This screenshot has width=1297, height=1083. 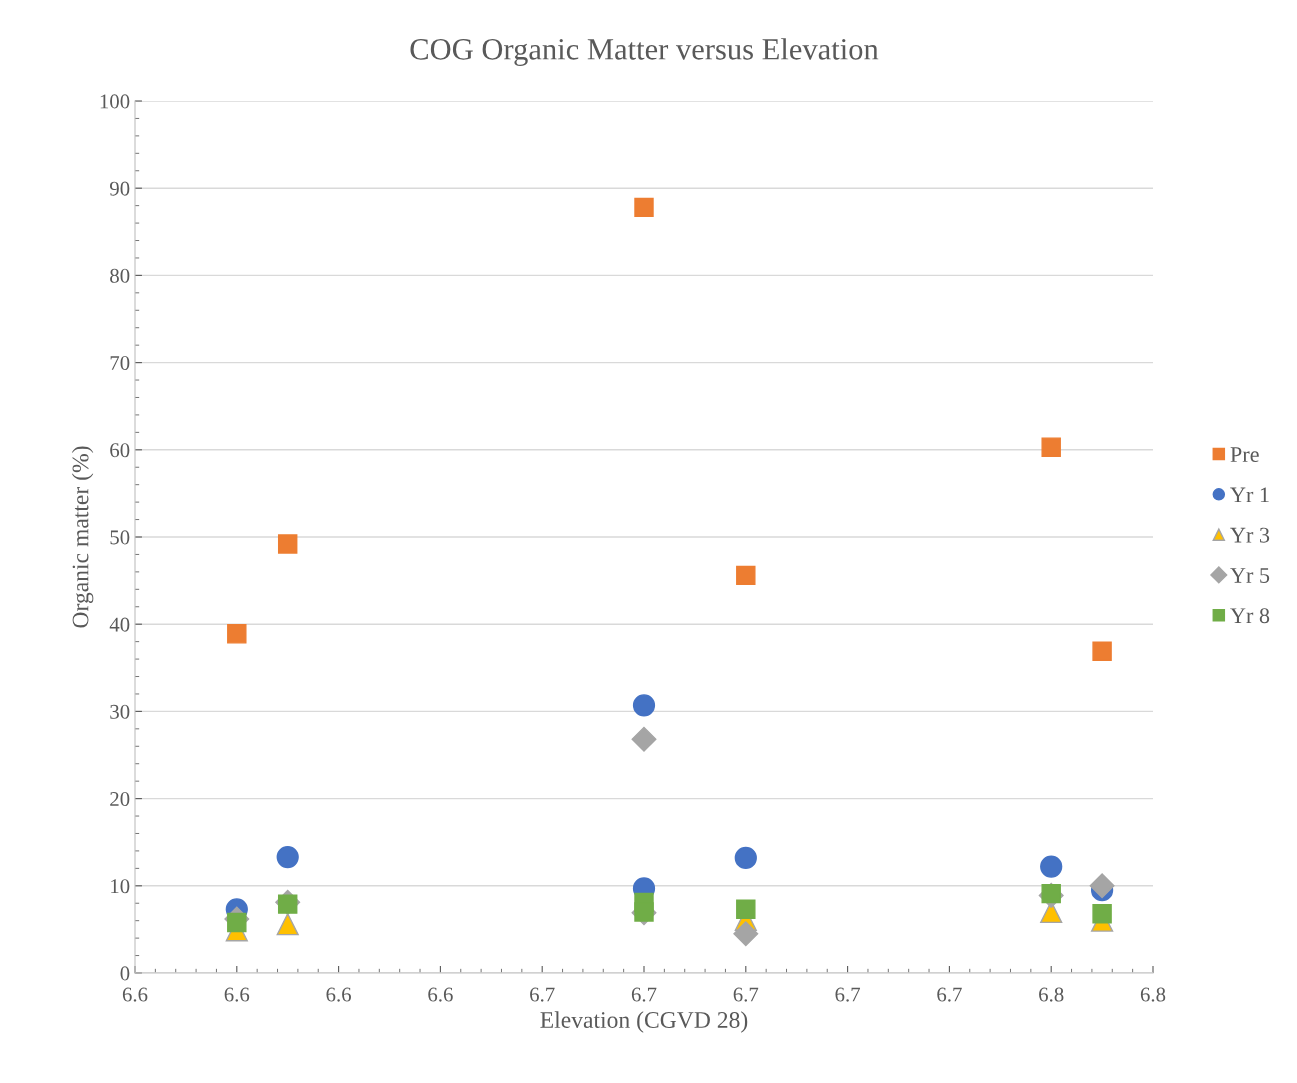 What do you see at coordinates (120, 799) in the screenshot?
I see `y-tick-label: 20` at bounding box center [120, 799].